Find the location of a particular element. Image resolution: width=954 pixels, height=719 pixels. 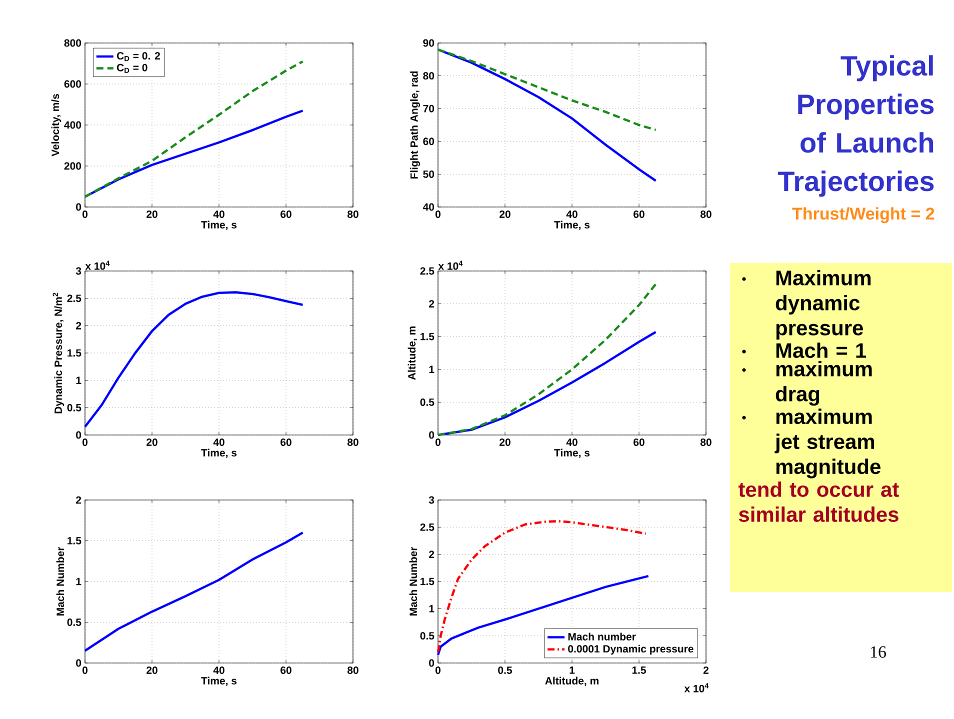

text: maximum jet stream magnitude is located at coordinates (827, 443).